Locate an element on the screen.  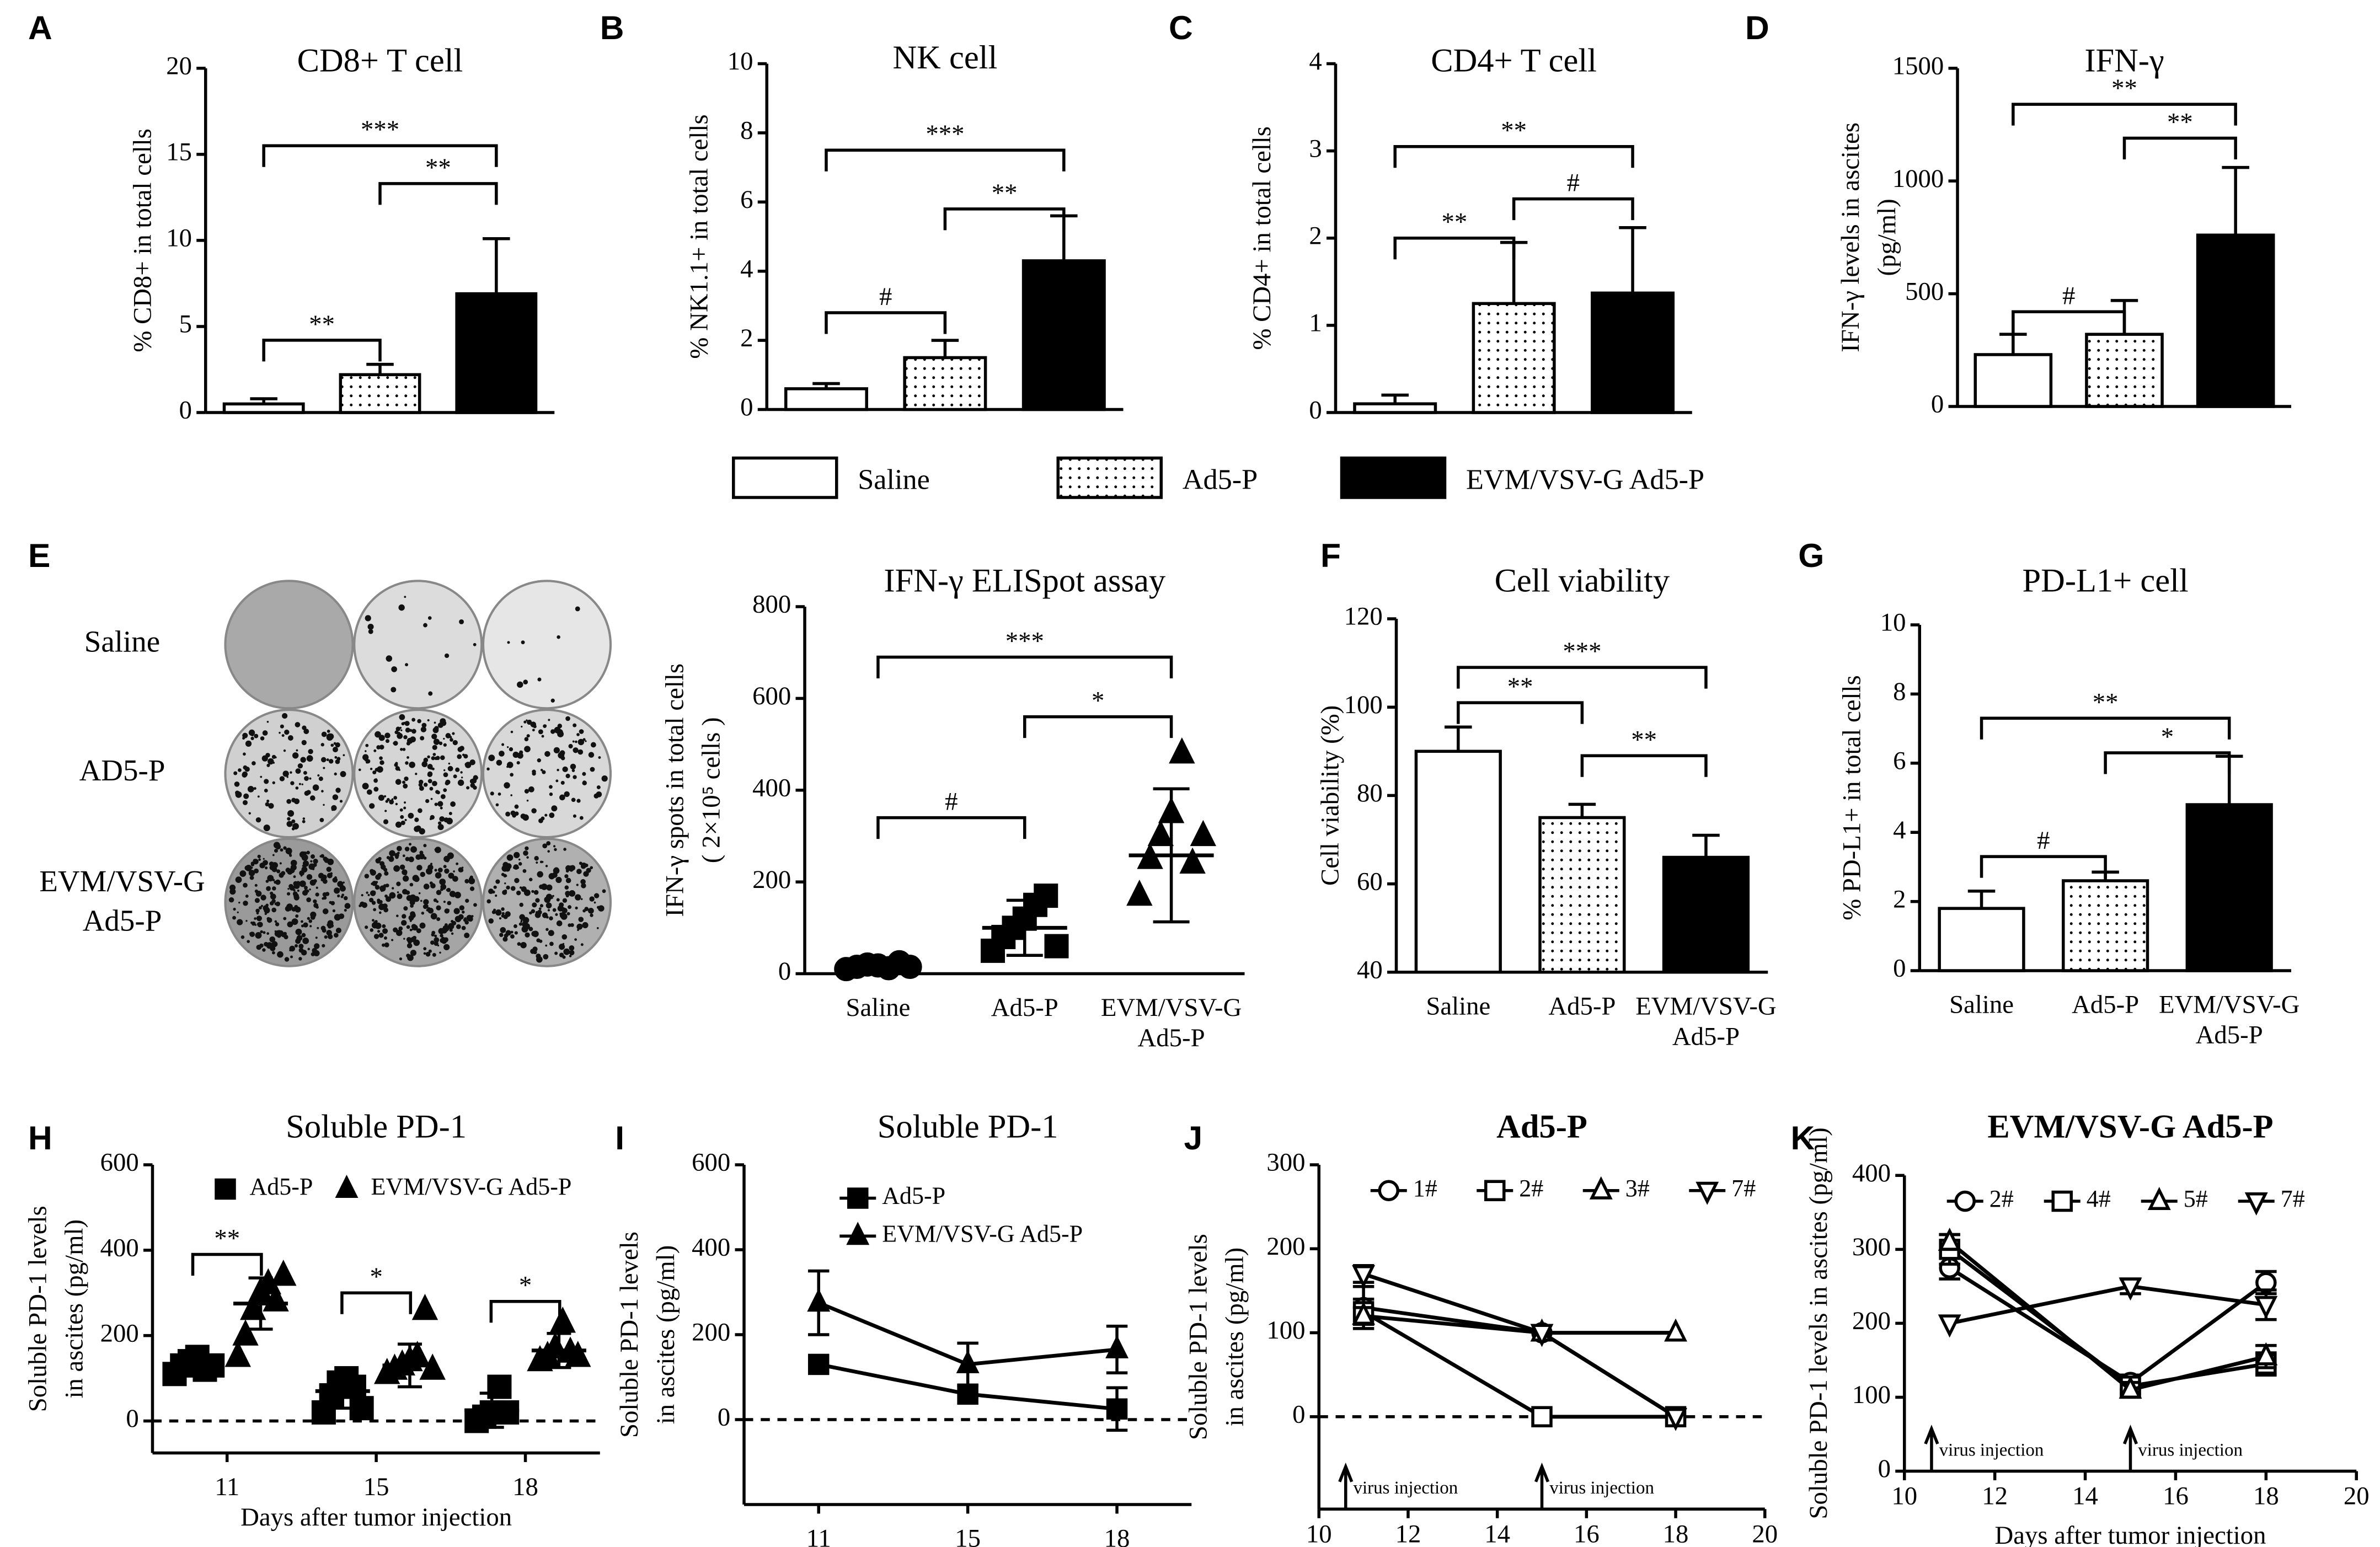
x-tick-label: 18 is located at coordinates (1676, 1533).